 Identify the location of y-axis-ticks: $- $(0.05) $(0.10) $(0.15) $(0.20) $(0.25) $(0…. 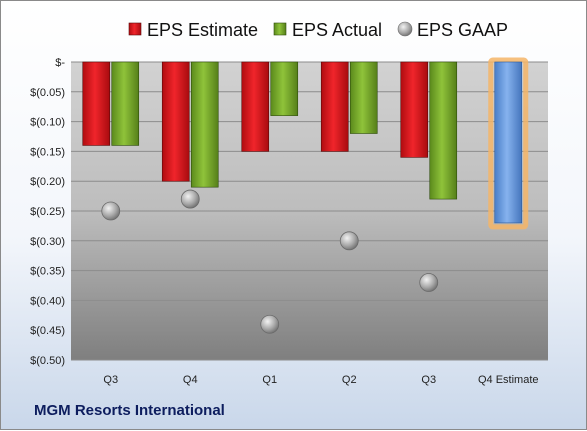
(47, 212).